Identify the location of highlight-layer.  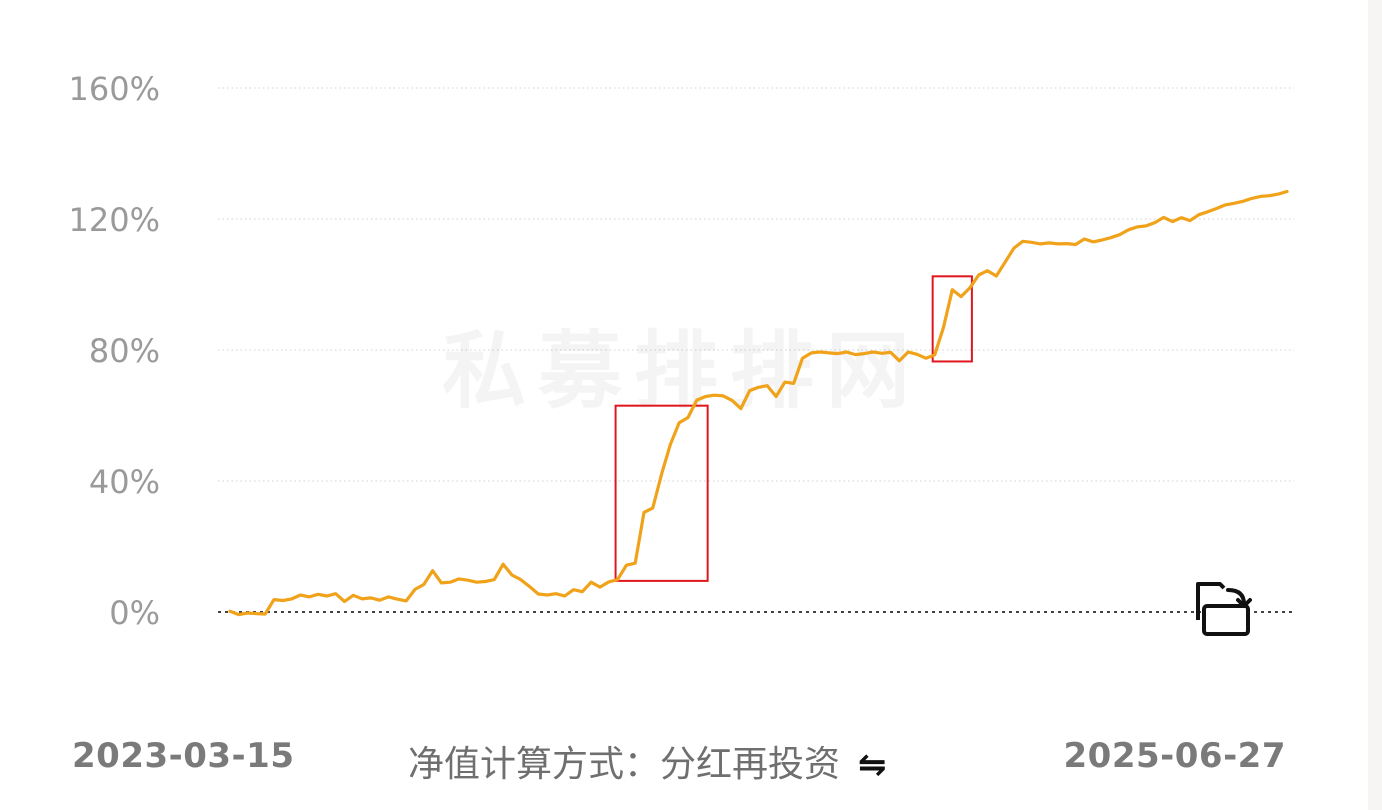
(793, 428).